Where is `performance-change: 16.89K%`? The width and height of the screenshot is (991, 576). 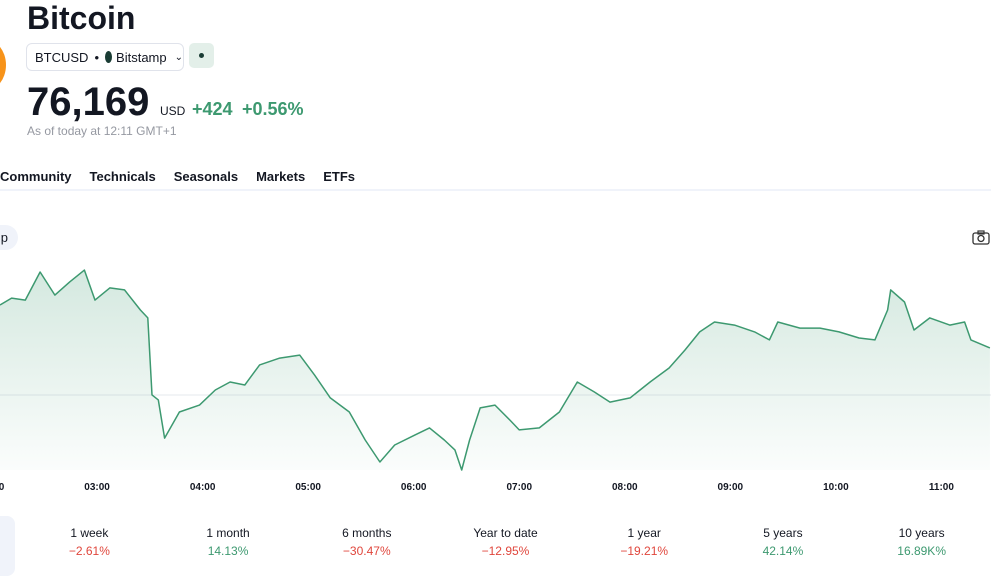
performance-change: 16.89K% is located at coordinates (921, 551).